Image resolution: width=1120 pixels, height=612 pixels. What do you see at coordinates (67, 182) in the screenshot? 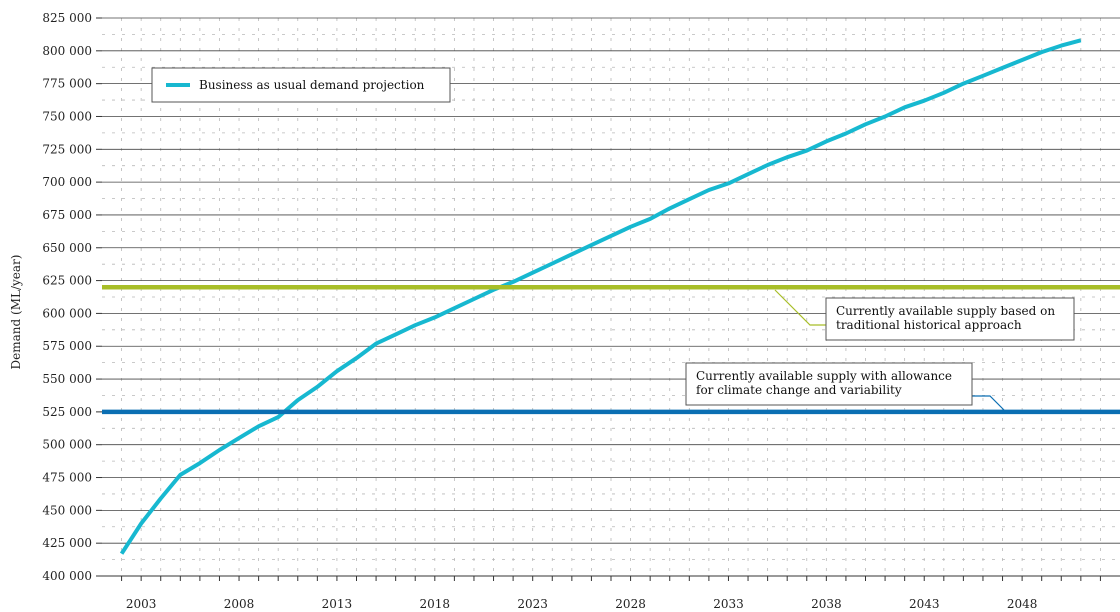
I see `y-tick-label: 700 000` at bounding box center [67, 182].